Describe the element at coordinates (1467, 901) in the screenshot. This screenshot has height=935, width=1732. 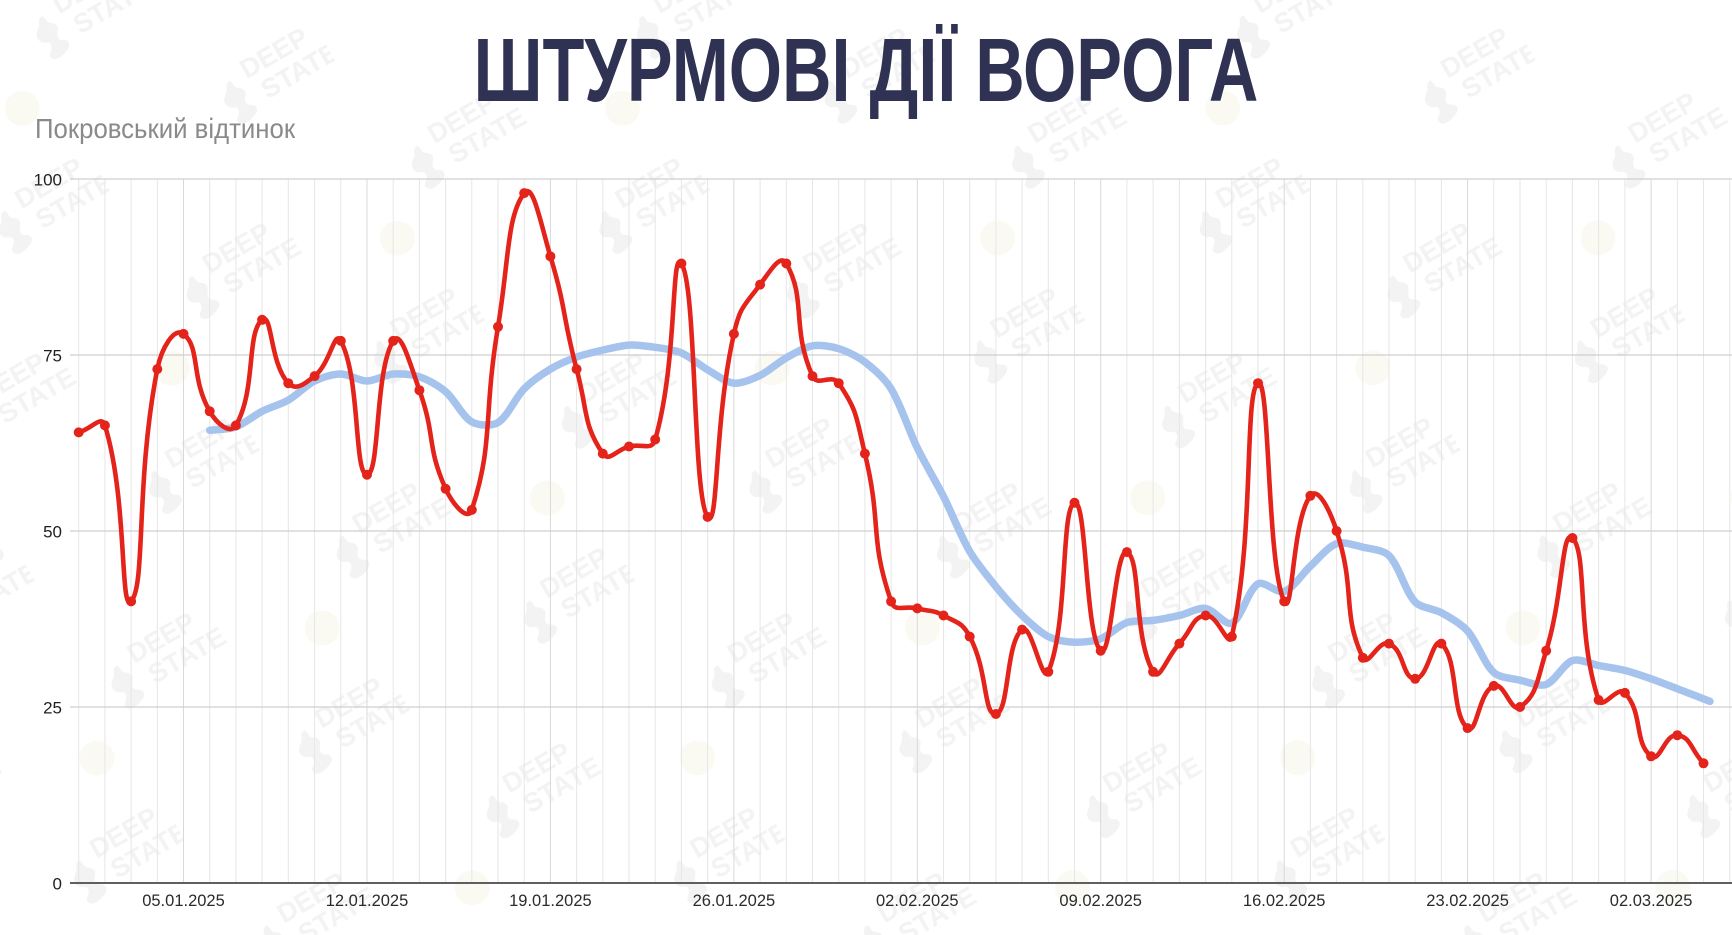
I see `svg-text: 23.02.2025` at that location.